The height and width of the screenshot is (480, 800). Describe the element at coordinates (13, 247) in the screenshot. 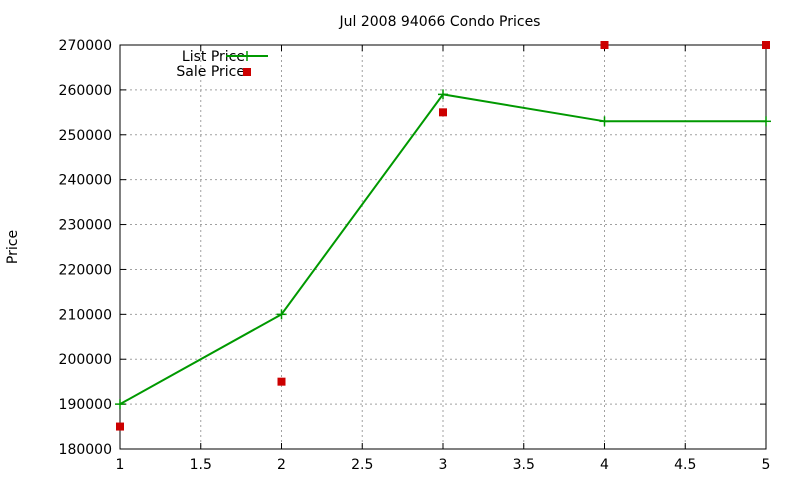

I see `y-axis-label: Price` at that location.